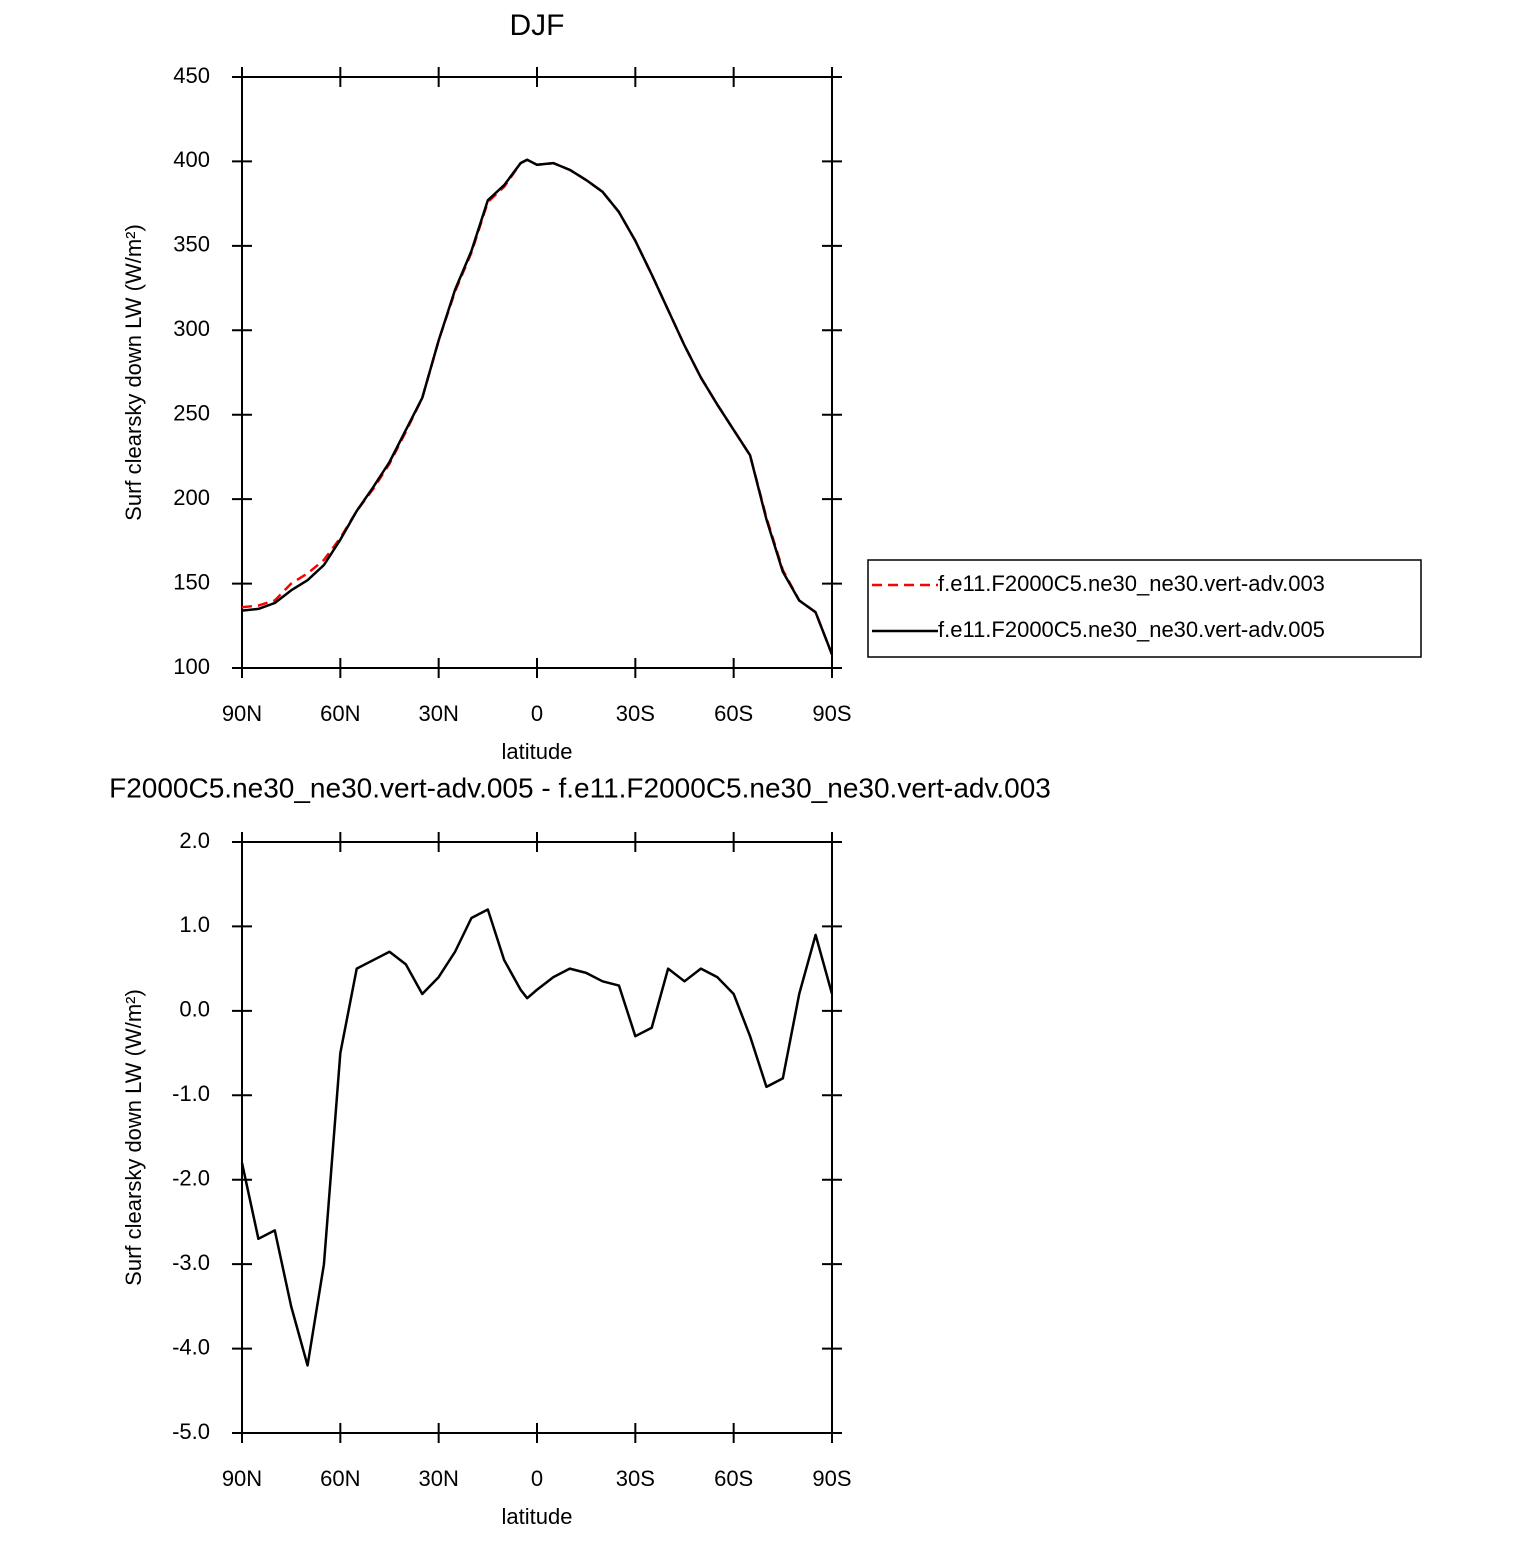 This screenshot has height=1541, width=1530. Describe the element at coordinates (191, 244) in the screenshot. I see `y-tick-label: 350` at that location.